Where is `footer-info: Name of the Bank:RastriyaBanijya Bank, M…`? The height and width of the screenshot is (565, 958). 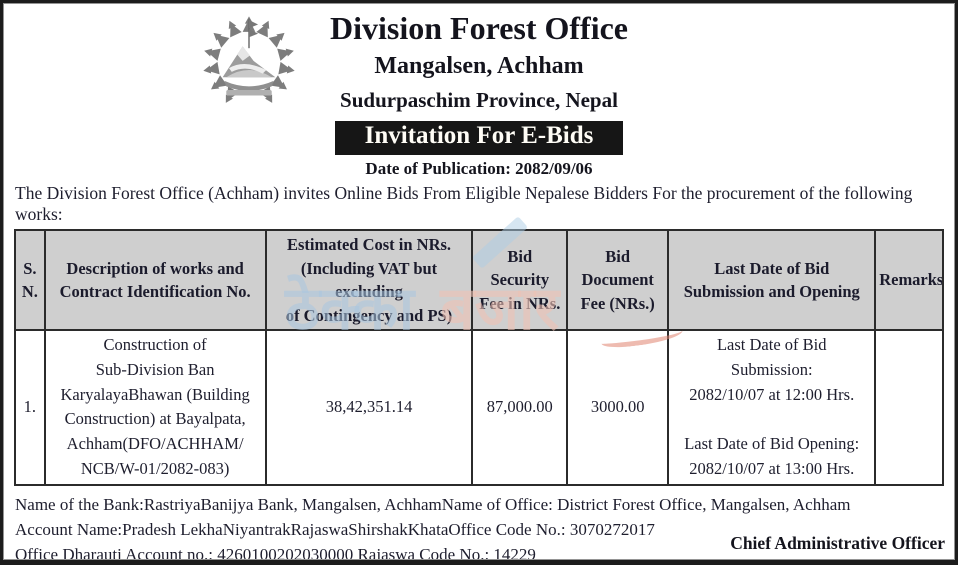
footer-info: Name of the Bank:RastriyaBanijya Bank, M… is located at coordinates (479, 528).